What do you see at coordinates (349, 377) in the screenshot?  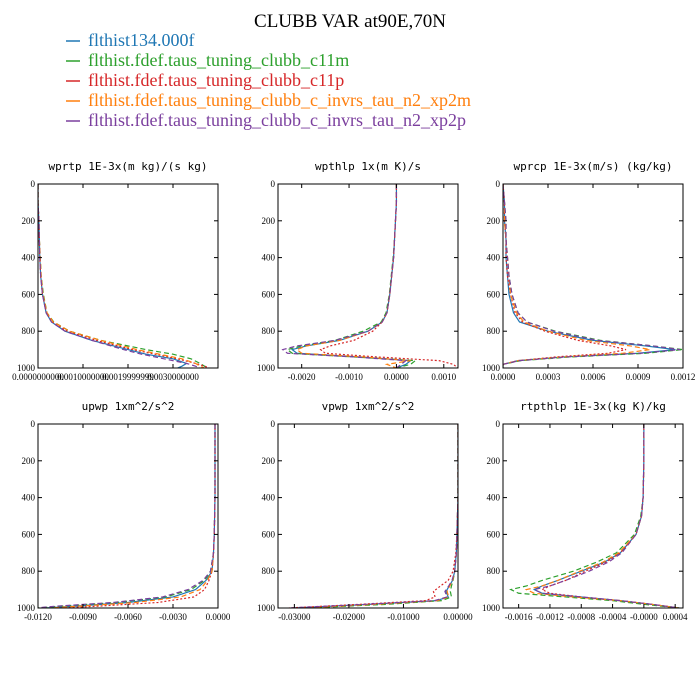 I see `x-tick-label: -0.0010` at bounding box center [349, 377].